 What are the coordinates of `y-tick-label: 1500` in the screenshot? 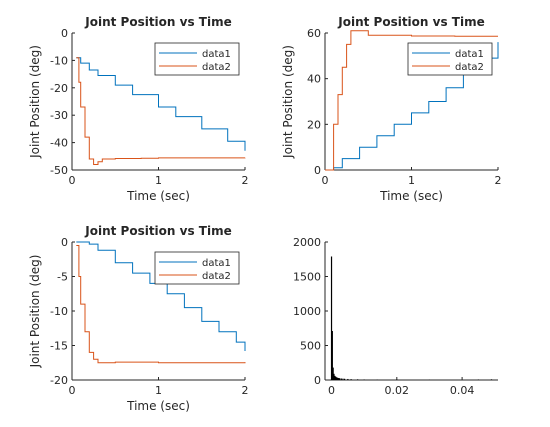 It's located at (307, 277).